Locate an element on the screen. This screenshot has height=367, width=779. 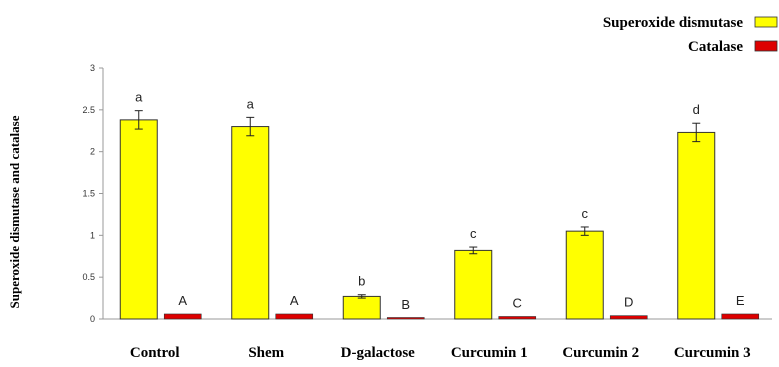
y-tick-label: 2 is located at coordinates (92, 152).